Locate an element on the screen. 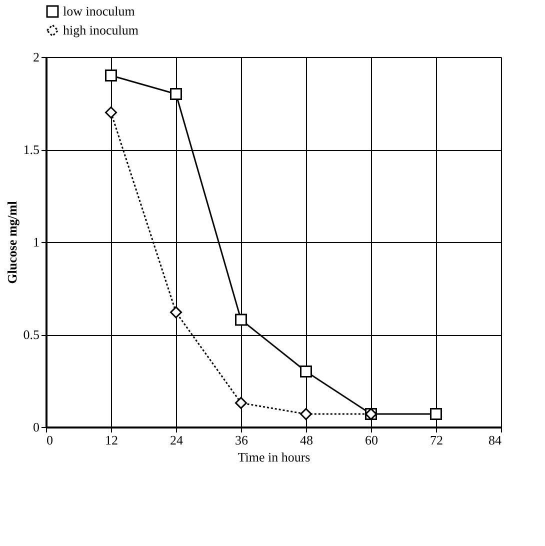 The width and height of the screenshot is (545, 546). y-tick-label: 0 is located at coordinates (36, 427).